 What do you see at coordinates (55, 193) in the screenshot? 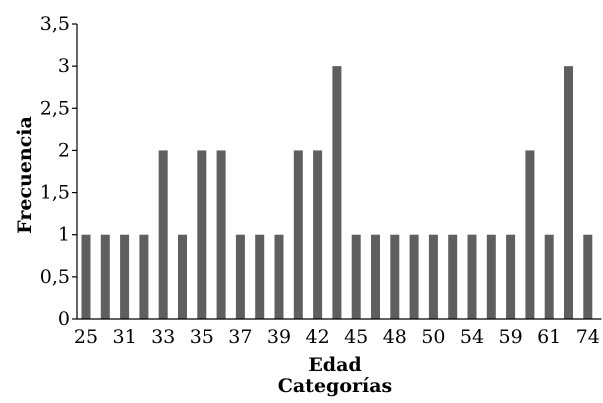
I see `y-tick-label: 1,5` at bounding box center [55, 193].